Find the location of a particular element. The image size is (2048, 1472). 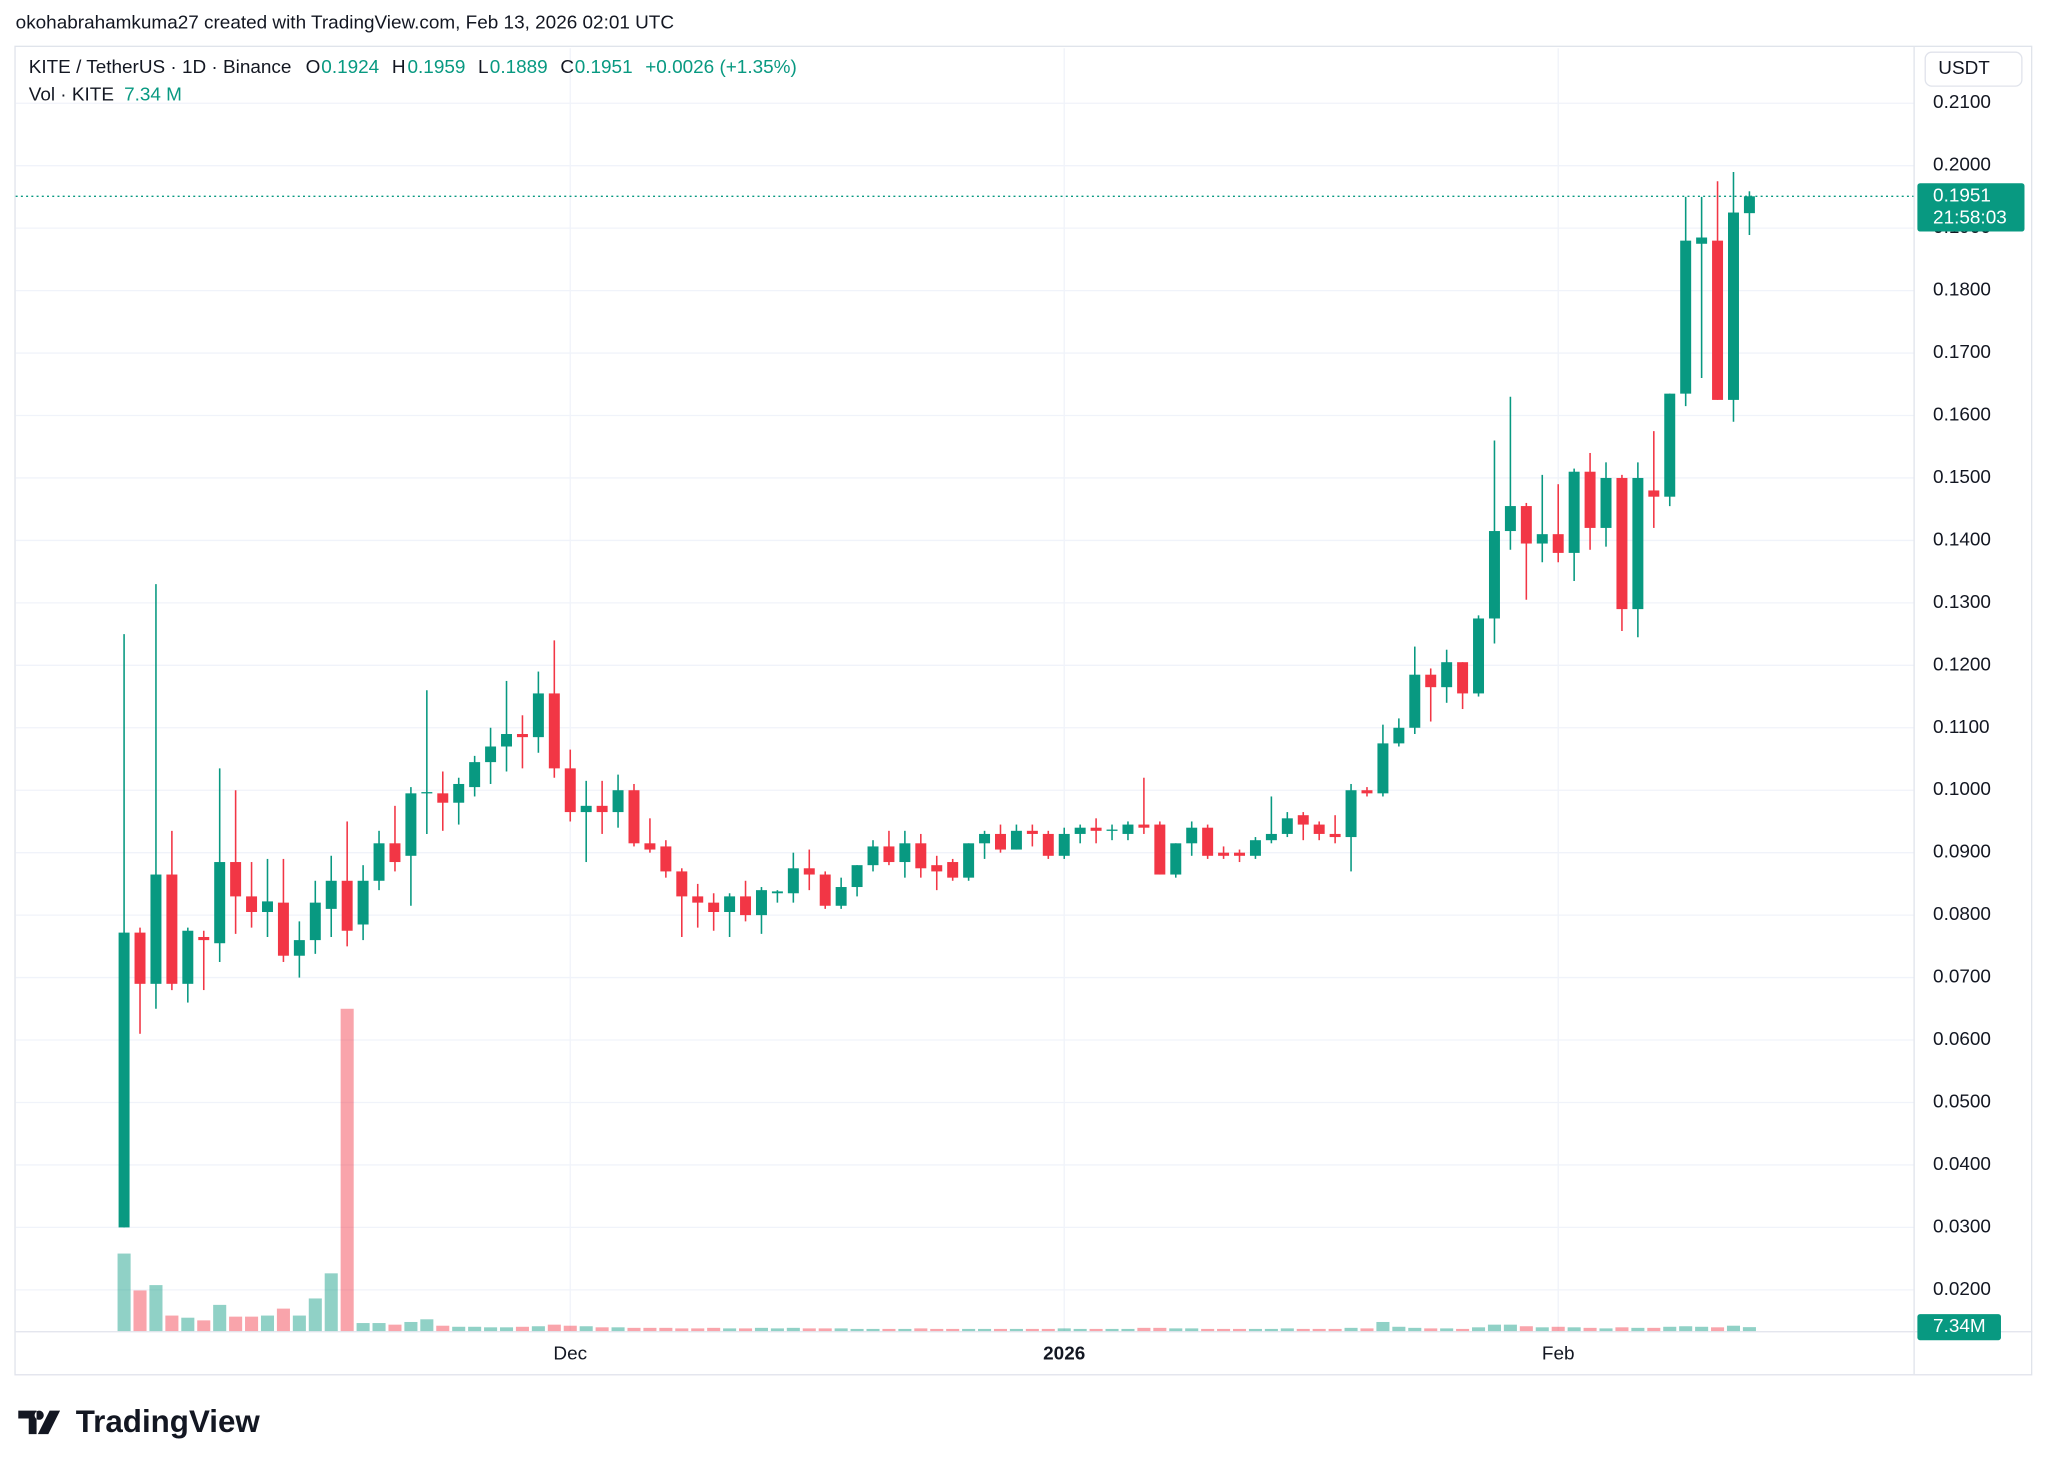

brand-name: TradingView is located at coordinates (168, 1421).